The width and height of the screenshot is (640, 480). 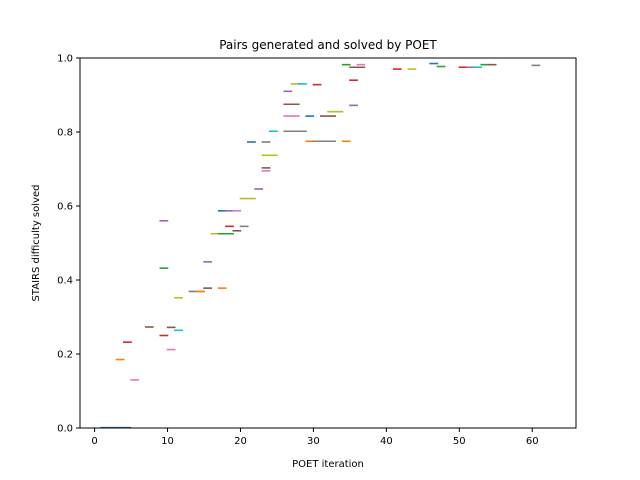 I want to click on y-axis: 0.0 0.2 0.4 0.6 0.8 1.0, so click(x=68, y=244).